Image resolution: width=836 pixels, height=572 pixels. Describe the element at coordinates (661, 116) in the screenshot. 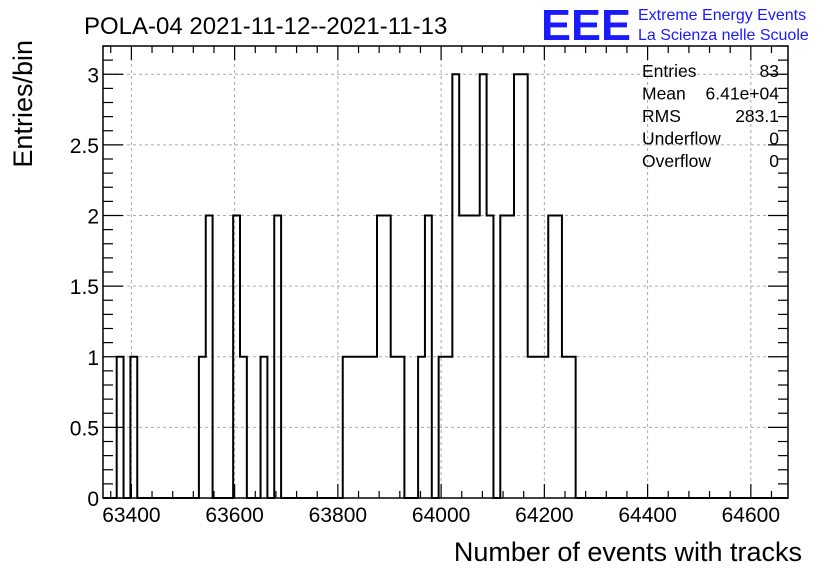

I see `stats-label: RMS` at that location.